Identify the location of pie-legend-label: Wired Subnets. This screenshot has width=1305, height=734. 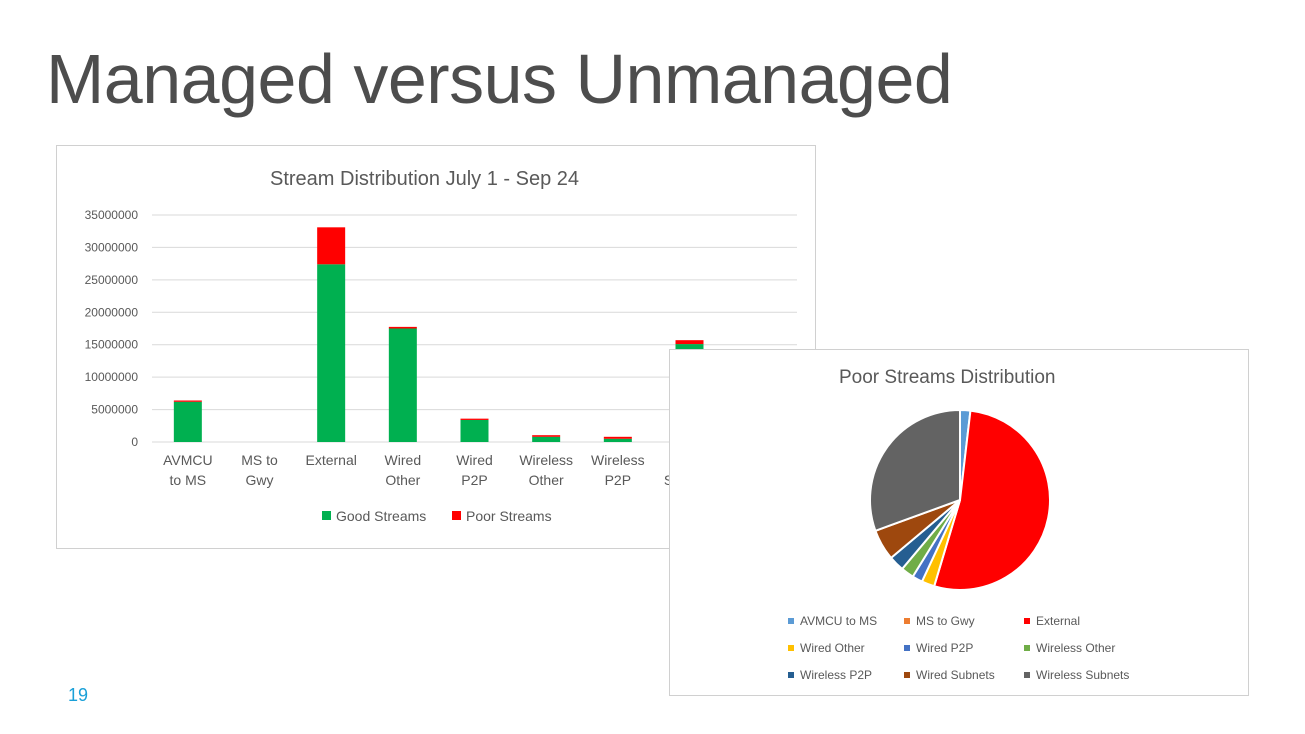
(955, 675).